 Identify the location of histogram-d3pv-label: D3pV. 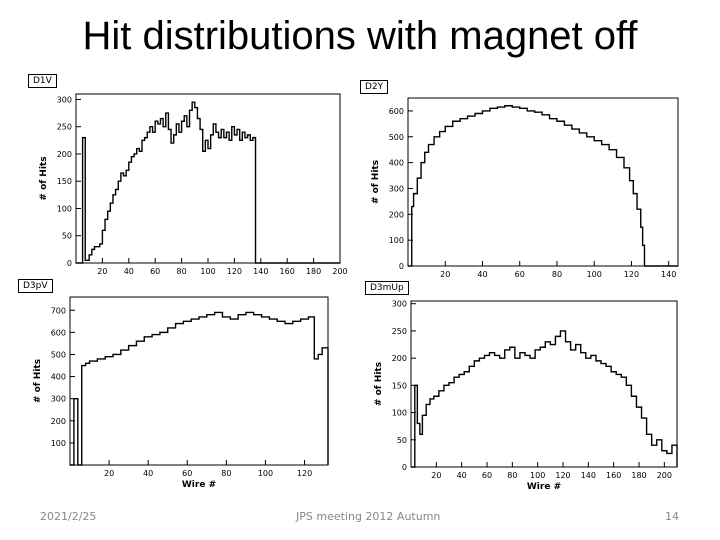
(35, 286).